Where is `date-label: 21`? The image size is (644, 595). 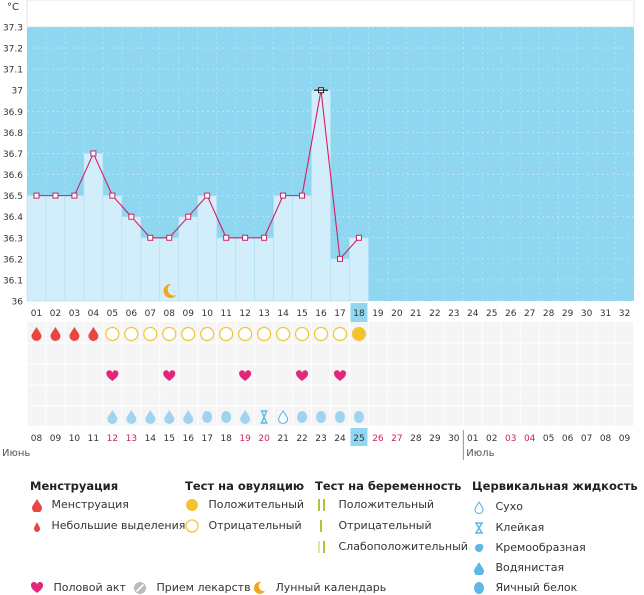
date-label: 21 is located at coordinates (282, 439).